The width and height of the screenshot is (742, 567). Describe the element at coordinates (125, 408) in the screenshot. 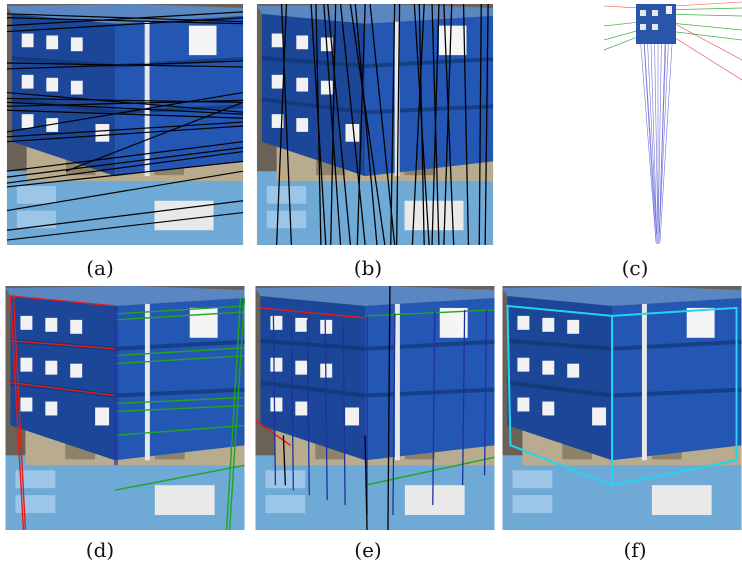

I see `panel-d-image` at that location.